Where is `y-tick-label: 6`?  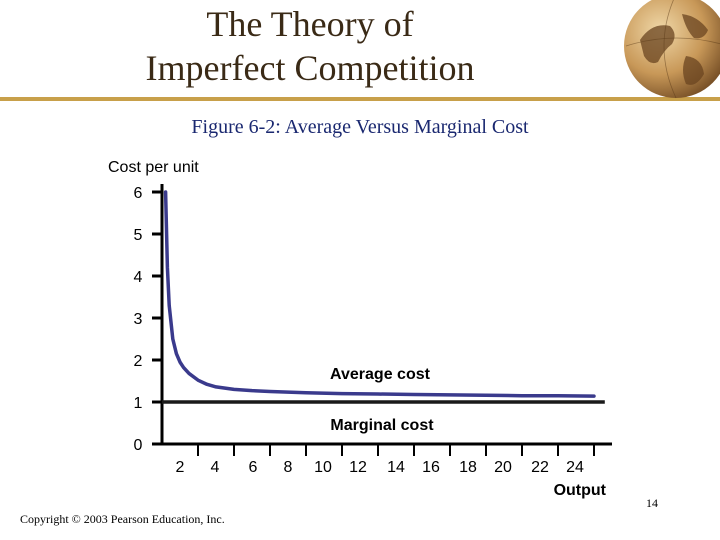
y-tick-label: 6 is located at coordinates (138, 193).